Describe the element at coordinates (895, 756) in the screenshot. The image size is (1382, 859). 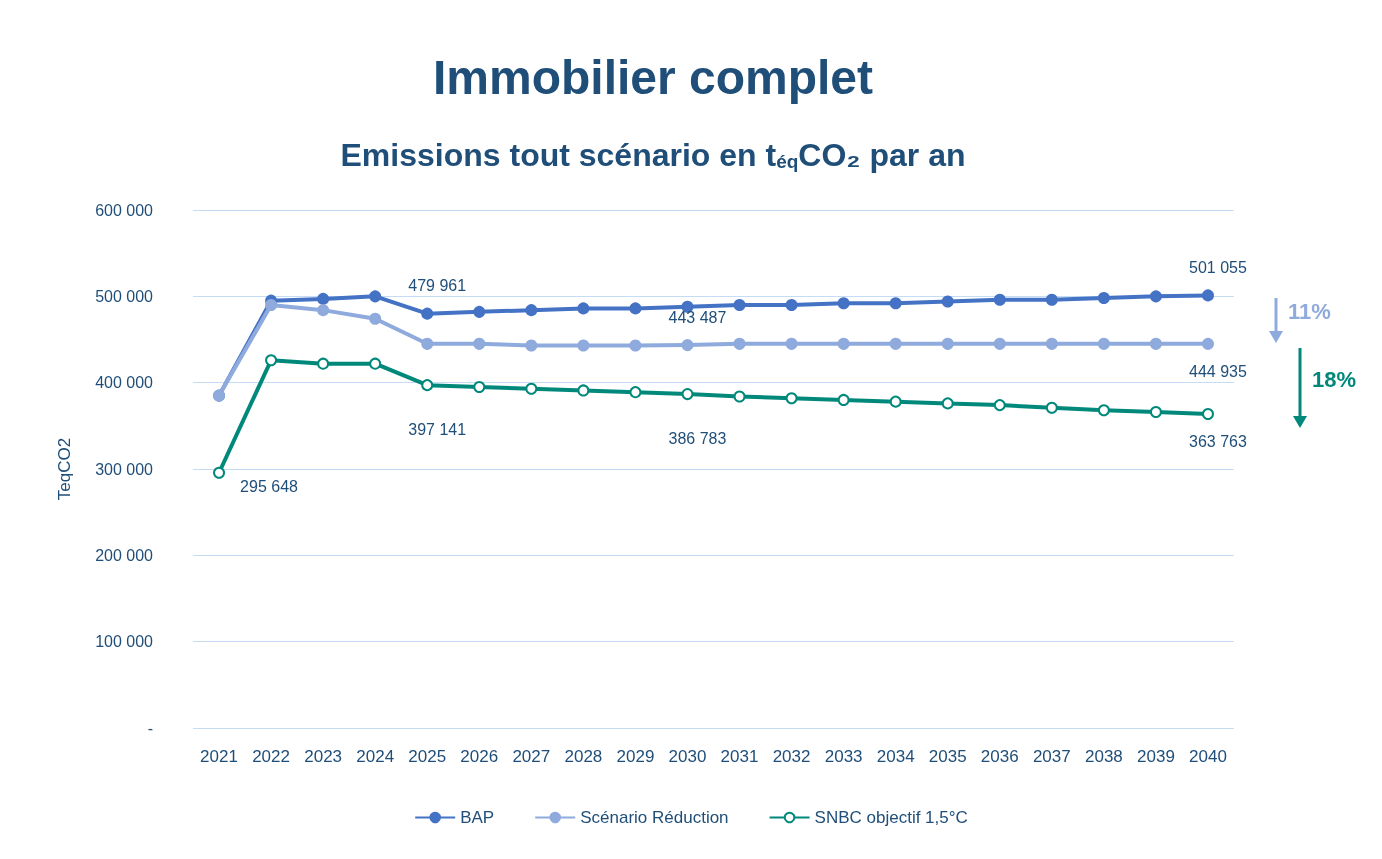
I see `x-tick-label: 2034` at that location.